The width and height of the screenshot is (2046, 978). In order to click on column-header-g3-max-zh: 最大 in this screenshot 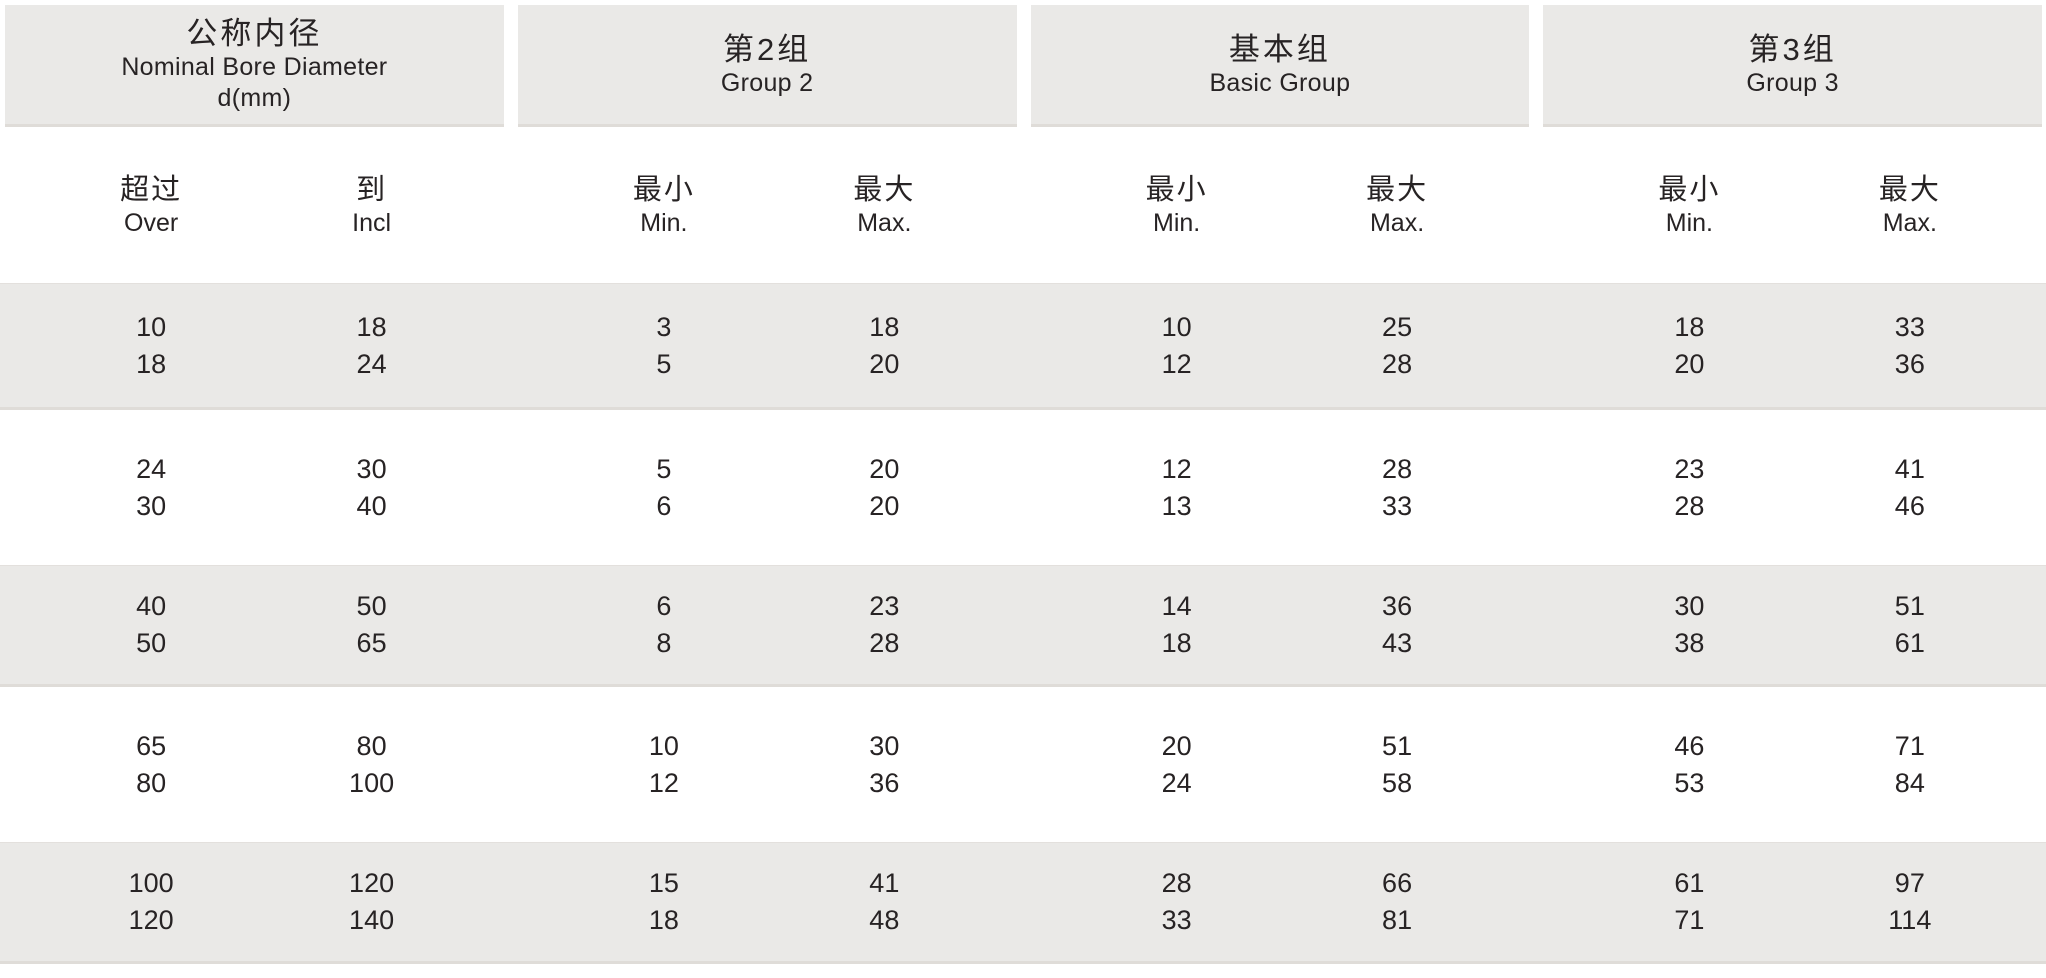, I will do `click(1909, 189)`.